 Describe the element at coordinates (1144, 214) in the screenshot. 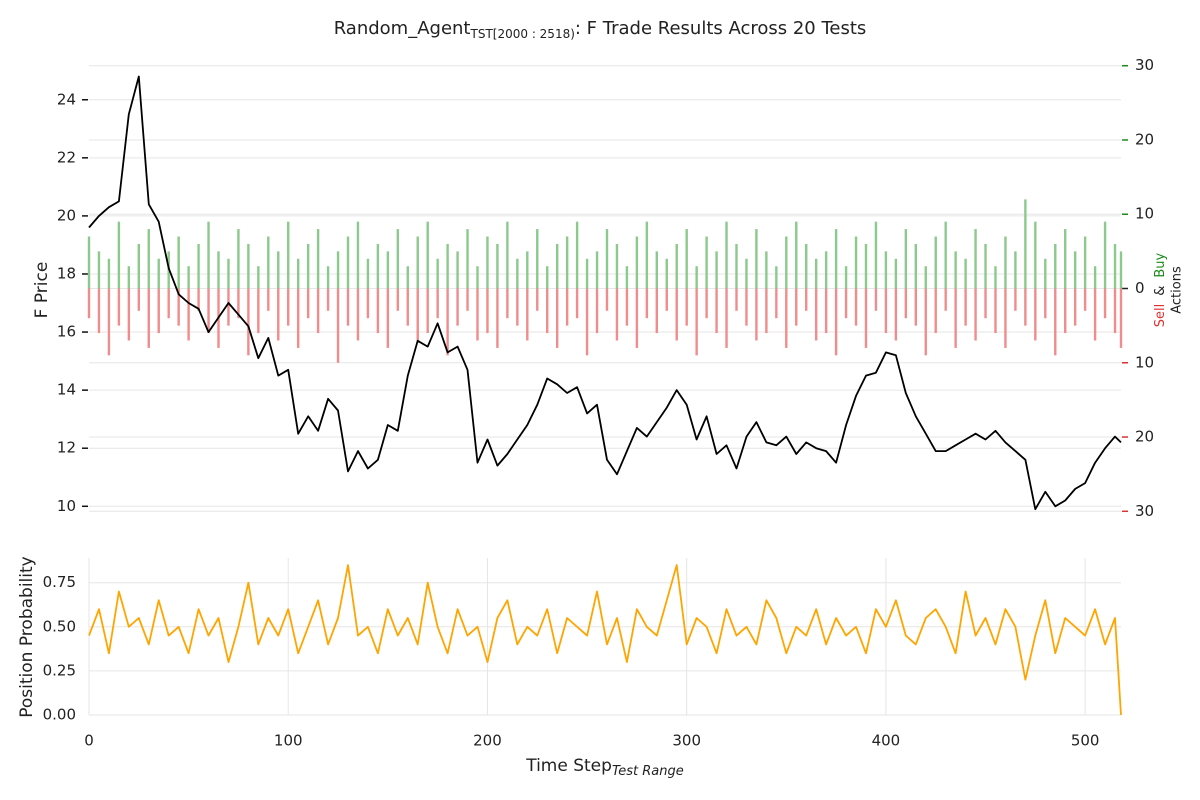

I see `y2-tick-label: 10` at that location.